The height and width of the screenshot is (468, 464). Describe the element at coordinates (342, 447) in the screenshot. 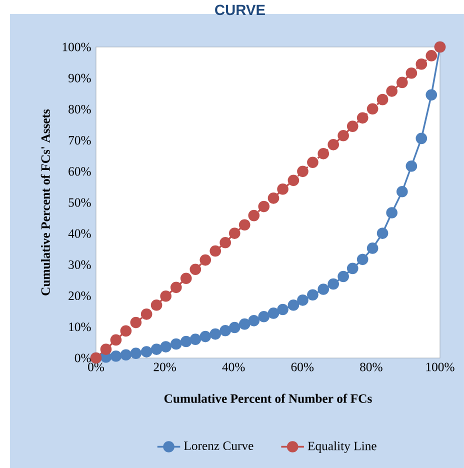

I see `legend-label: Equality Line` at that location.